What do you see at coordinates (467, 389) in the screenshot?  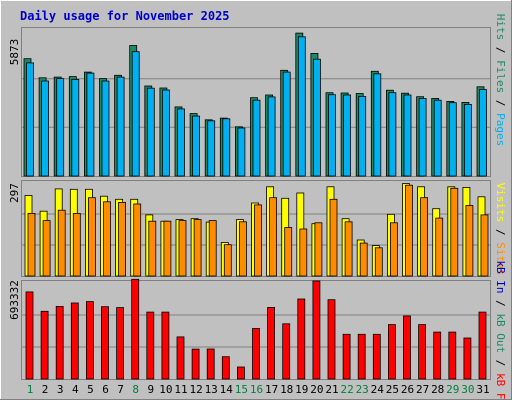 I see `day-label-30: 30` at bounding box center [467, 389].